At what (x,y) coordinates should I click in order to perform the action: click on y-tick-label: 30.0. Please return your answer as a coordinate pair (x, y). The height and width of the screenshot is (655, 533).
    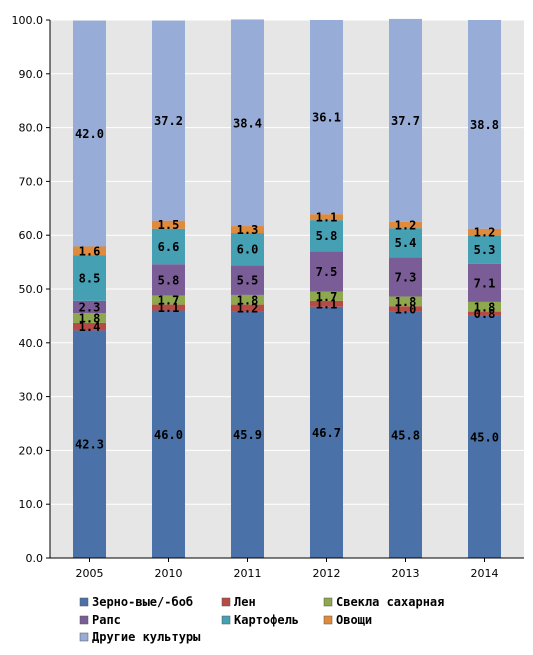
    Looking at the image, I should click on (31, 397).